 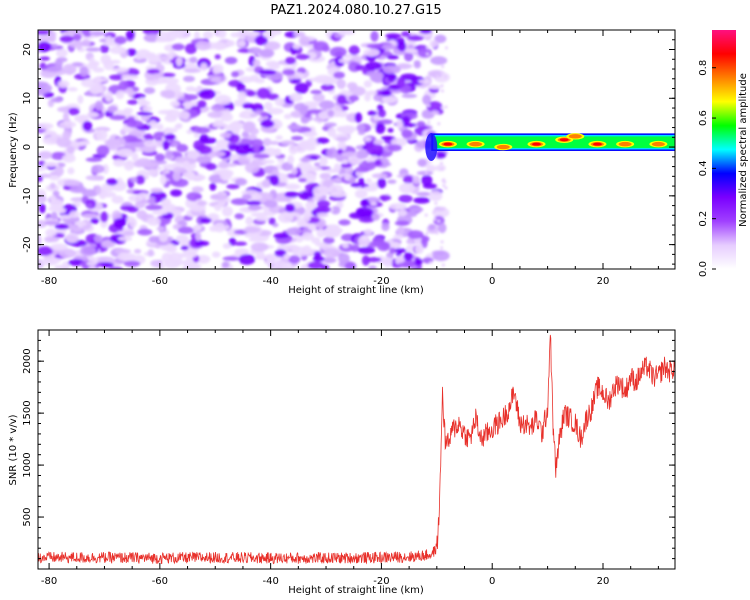 What do you see at coordinates (703, 168) in the screenshot?
I see `colorbar-tick-label: 0.4` at bounding box center [703, 168].